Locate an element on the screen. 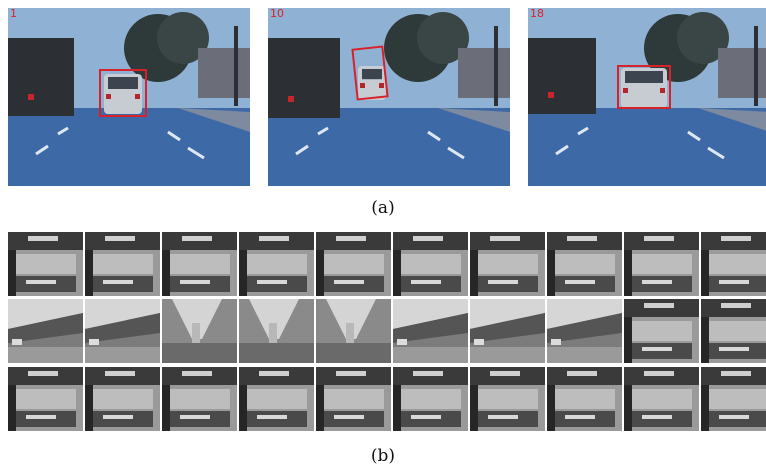 Image resolution: width=766 pixels, height=470 pixels. video-frame-3: 18 is located at coordinates (647, 97).